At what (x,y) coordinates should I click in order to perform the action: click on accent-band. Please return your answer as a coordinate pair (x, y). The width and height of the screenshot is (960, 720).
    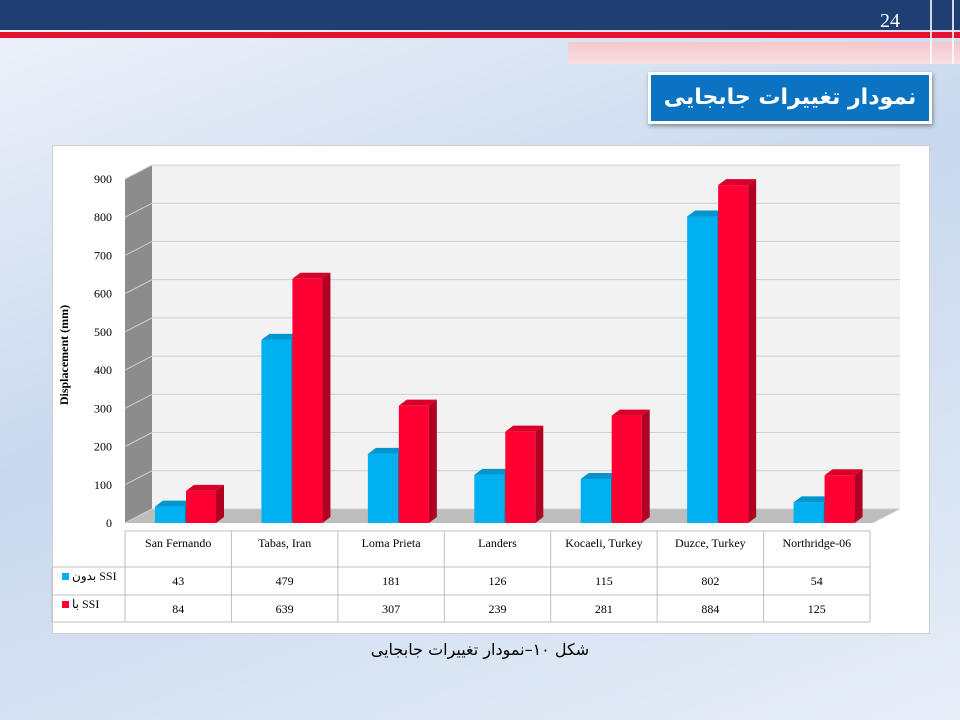
    Looking at the image, I should click on (764, 53).